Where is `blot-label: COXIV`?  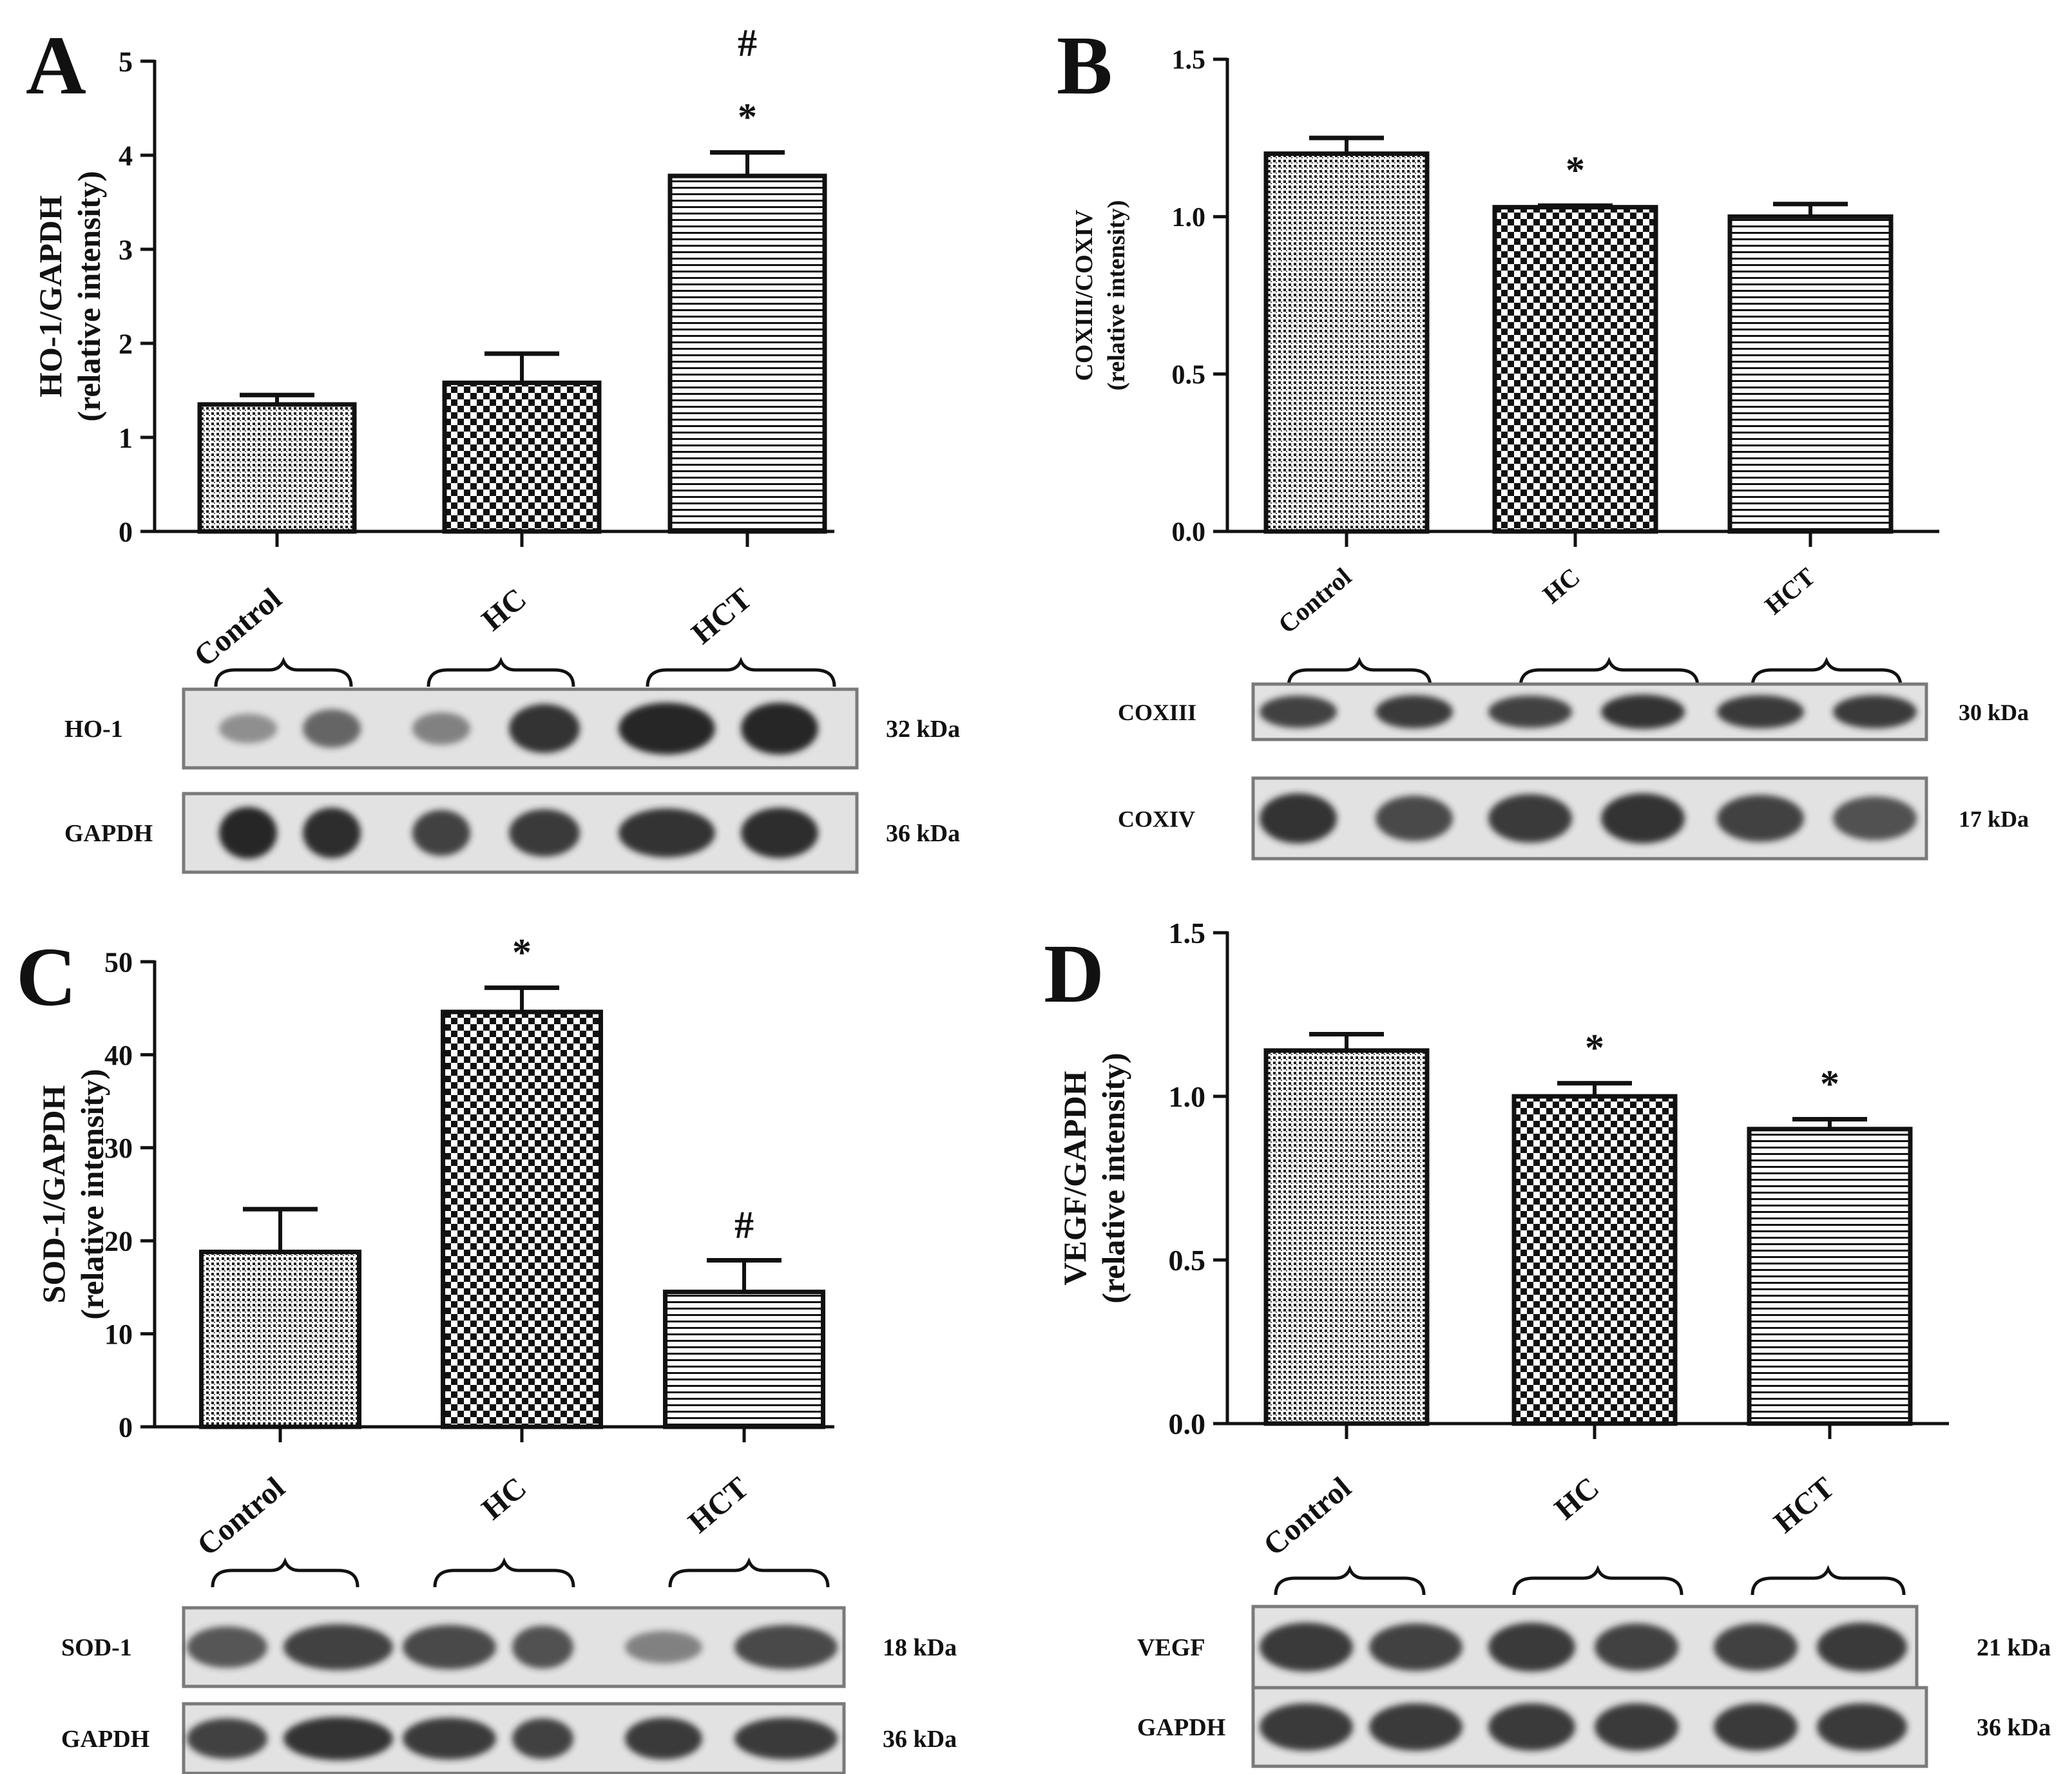
blot-label: COXIV is located at coordinates (1156, 819).